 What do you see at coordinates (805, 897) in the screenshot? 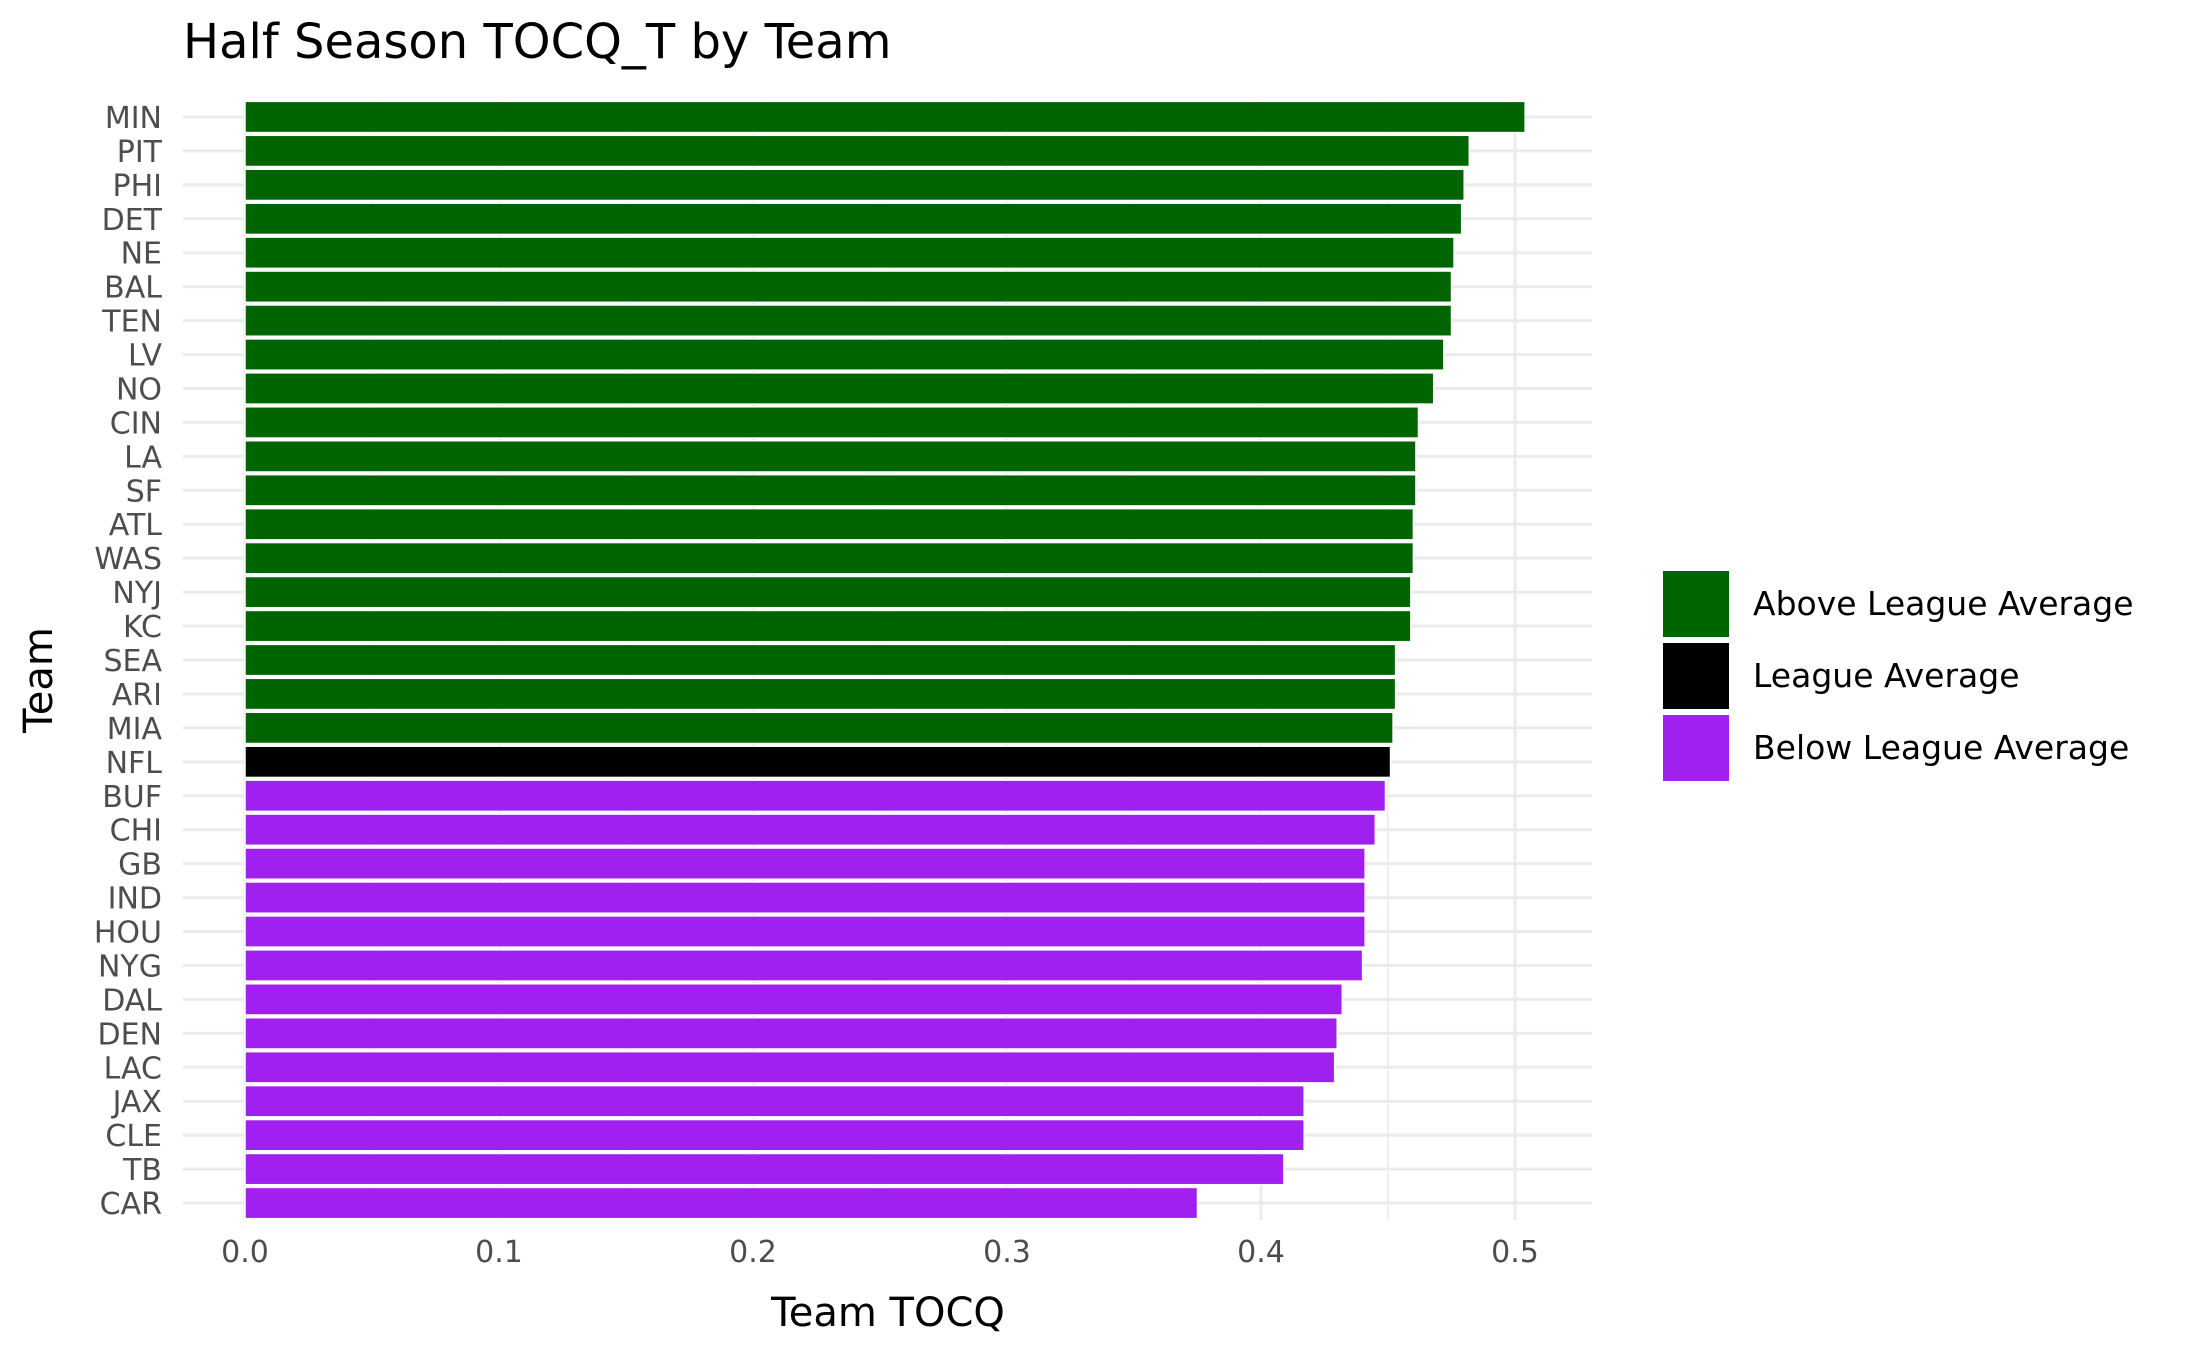
I see `bar-ind` at bounding box center [805, 897].